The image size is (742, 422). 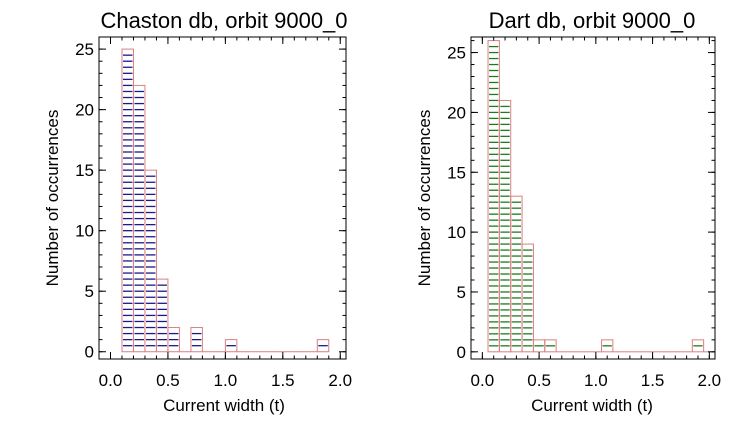 I want to click on chart-title: Dart db, orbit 9000_0, so click(x=592, y=20).